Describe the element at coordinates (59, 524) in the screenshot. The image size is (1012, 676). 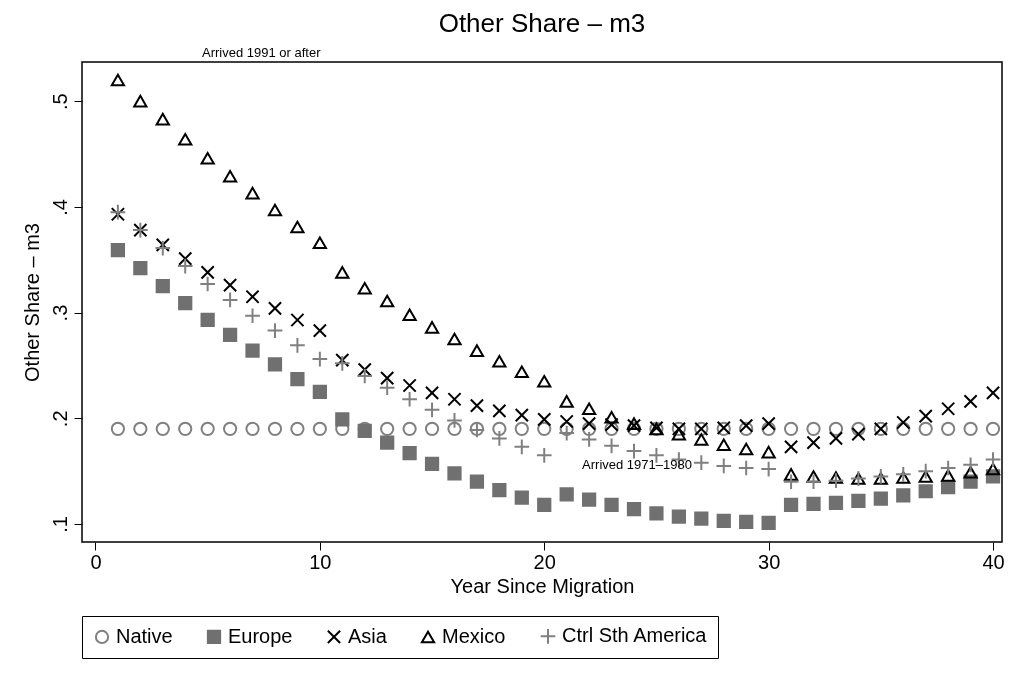
I see `y-tick-label: .1` at that location.